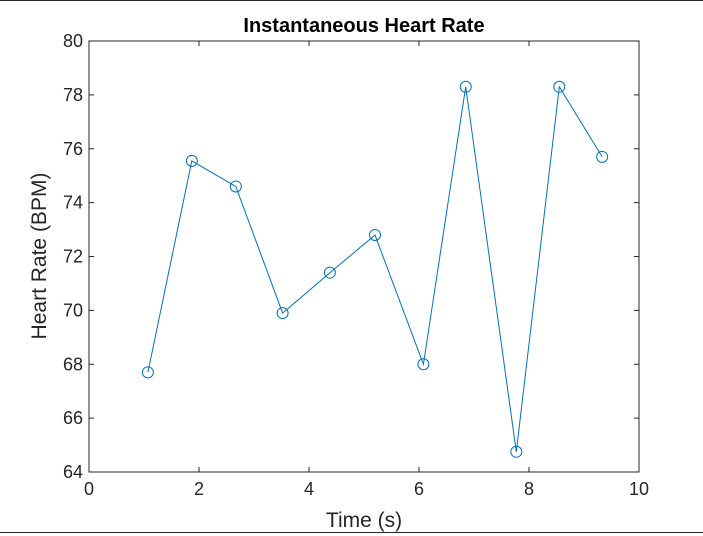 The width and height of the screenshot is (703, 536). I want to click on y-tick-label: 76, so click(73, 149).